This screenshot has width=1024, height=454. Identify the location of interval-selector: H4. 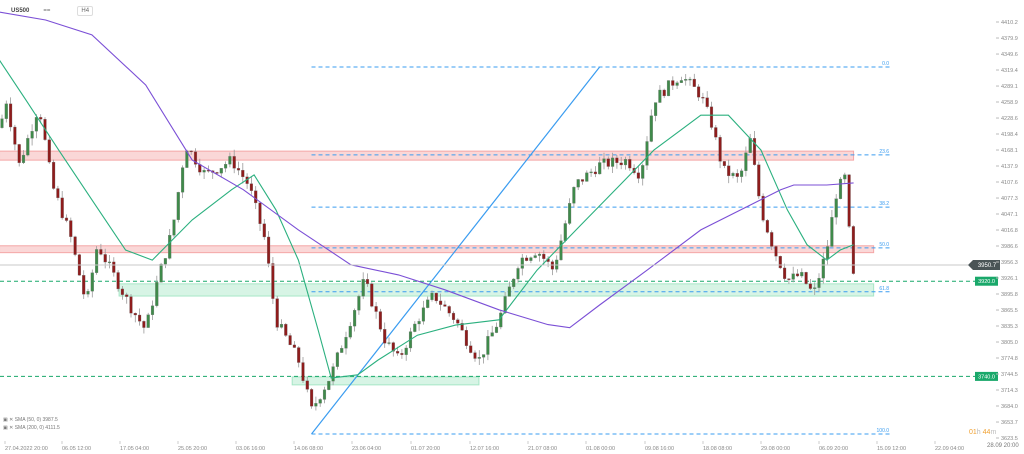
(85, 11).